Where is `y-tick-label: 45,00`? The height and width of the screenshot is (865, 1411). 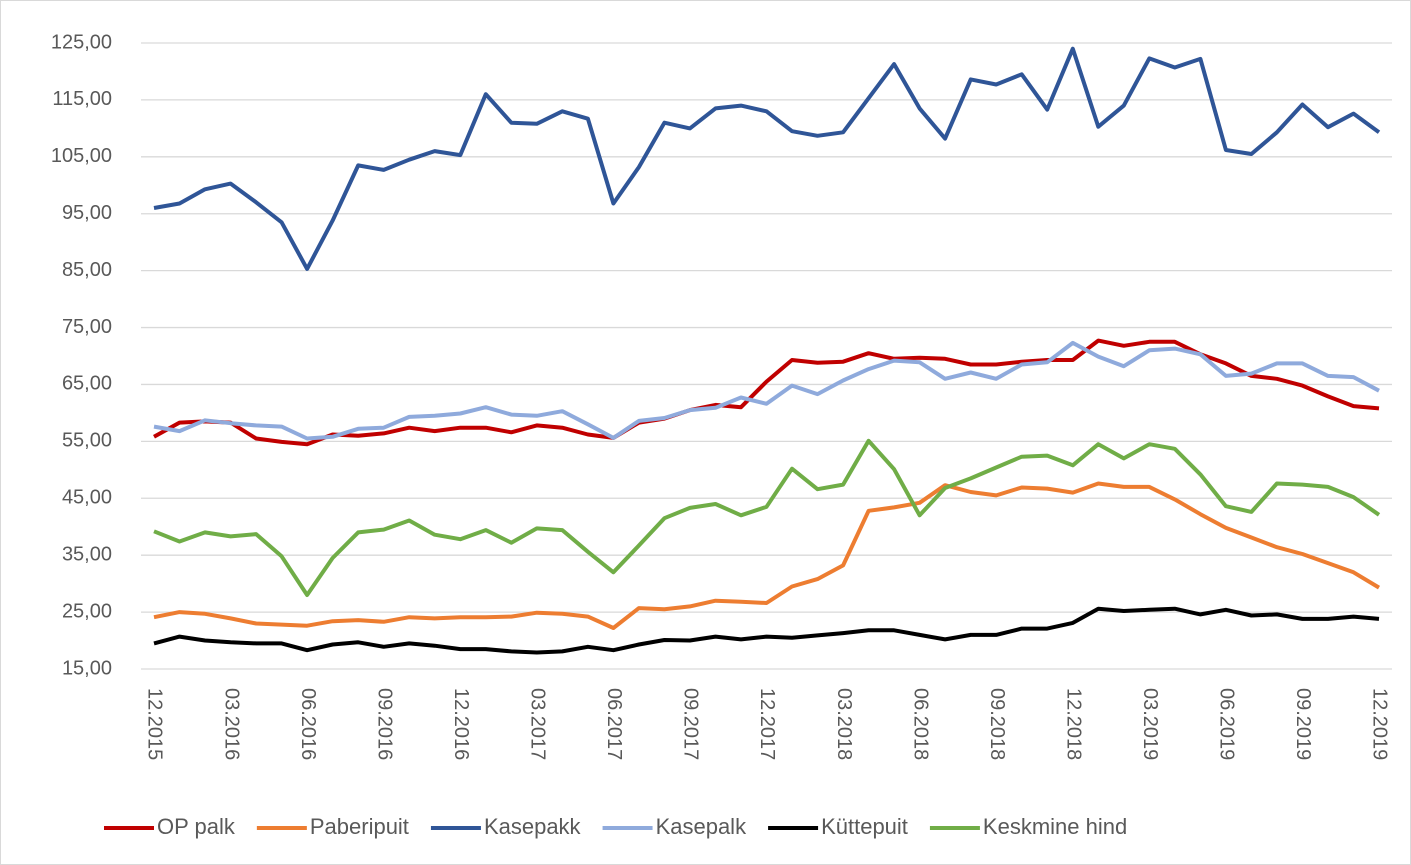
y-tick-label: 45,00 is located at coordinates (87, 498).